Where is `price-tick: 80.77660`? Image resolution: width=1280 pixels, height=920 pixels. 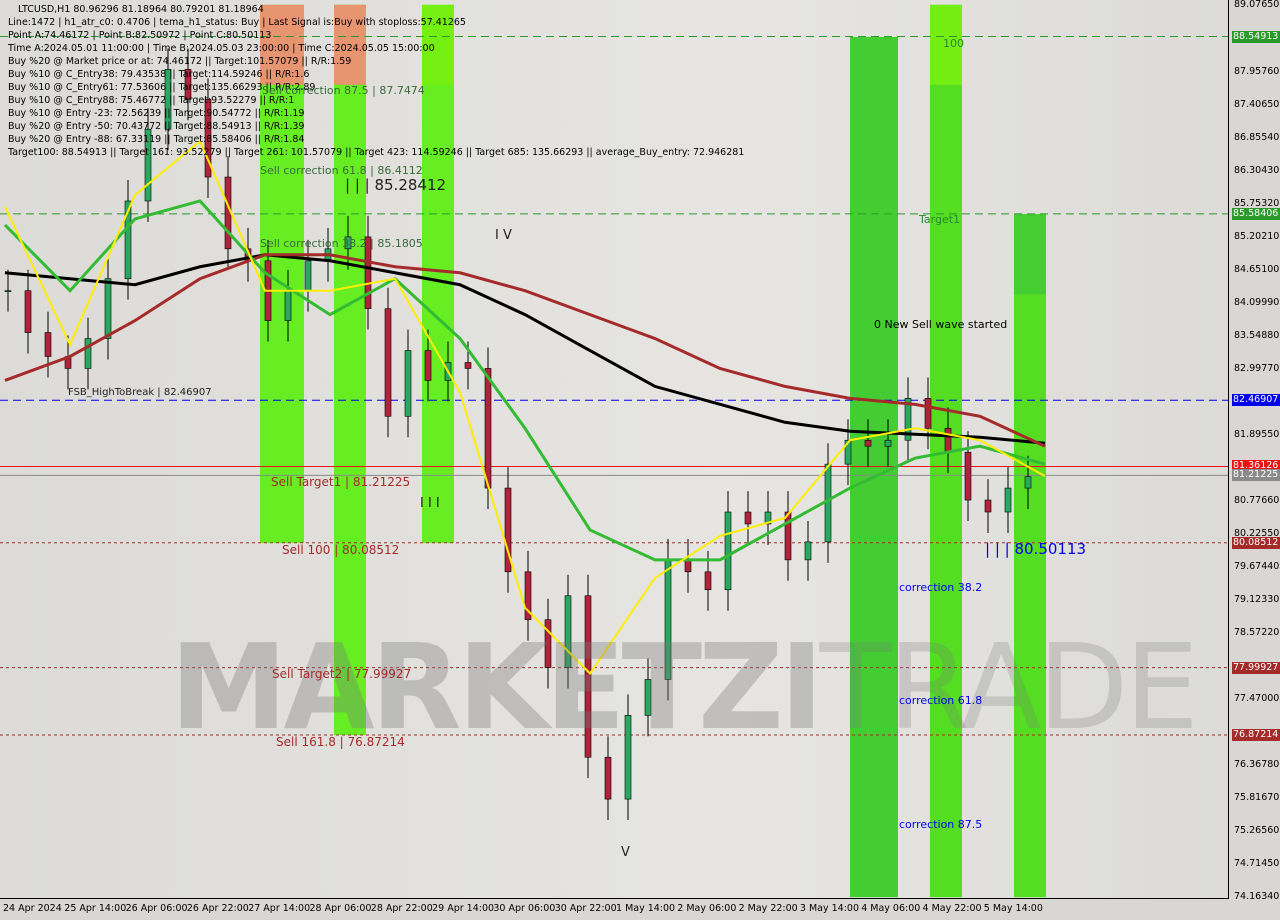 price-tick: 80.77660 is located at coordinates (1257, 501).